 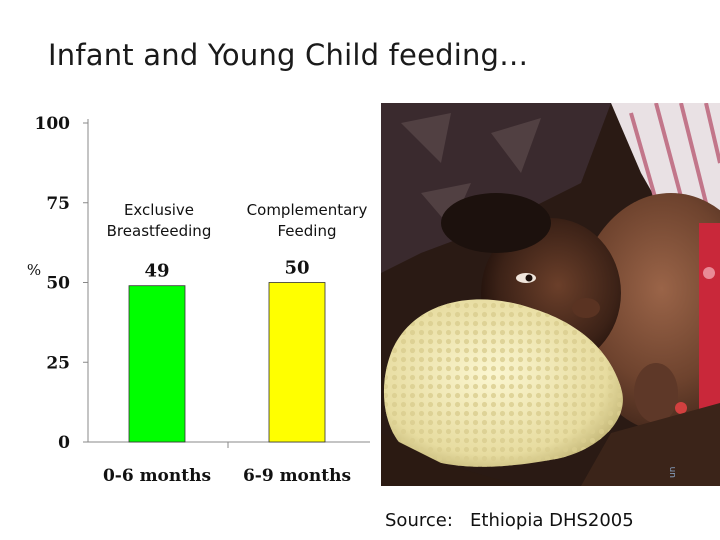 What do you see at coordinates (509, 520) in the screenshot?
I see `source-note: Source: Ethiopia DHS2005` at bounding box center [509, 520].